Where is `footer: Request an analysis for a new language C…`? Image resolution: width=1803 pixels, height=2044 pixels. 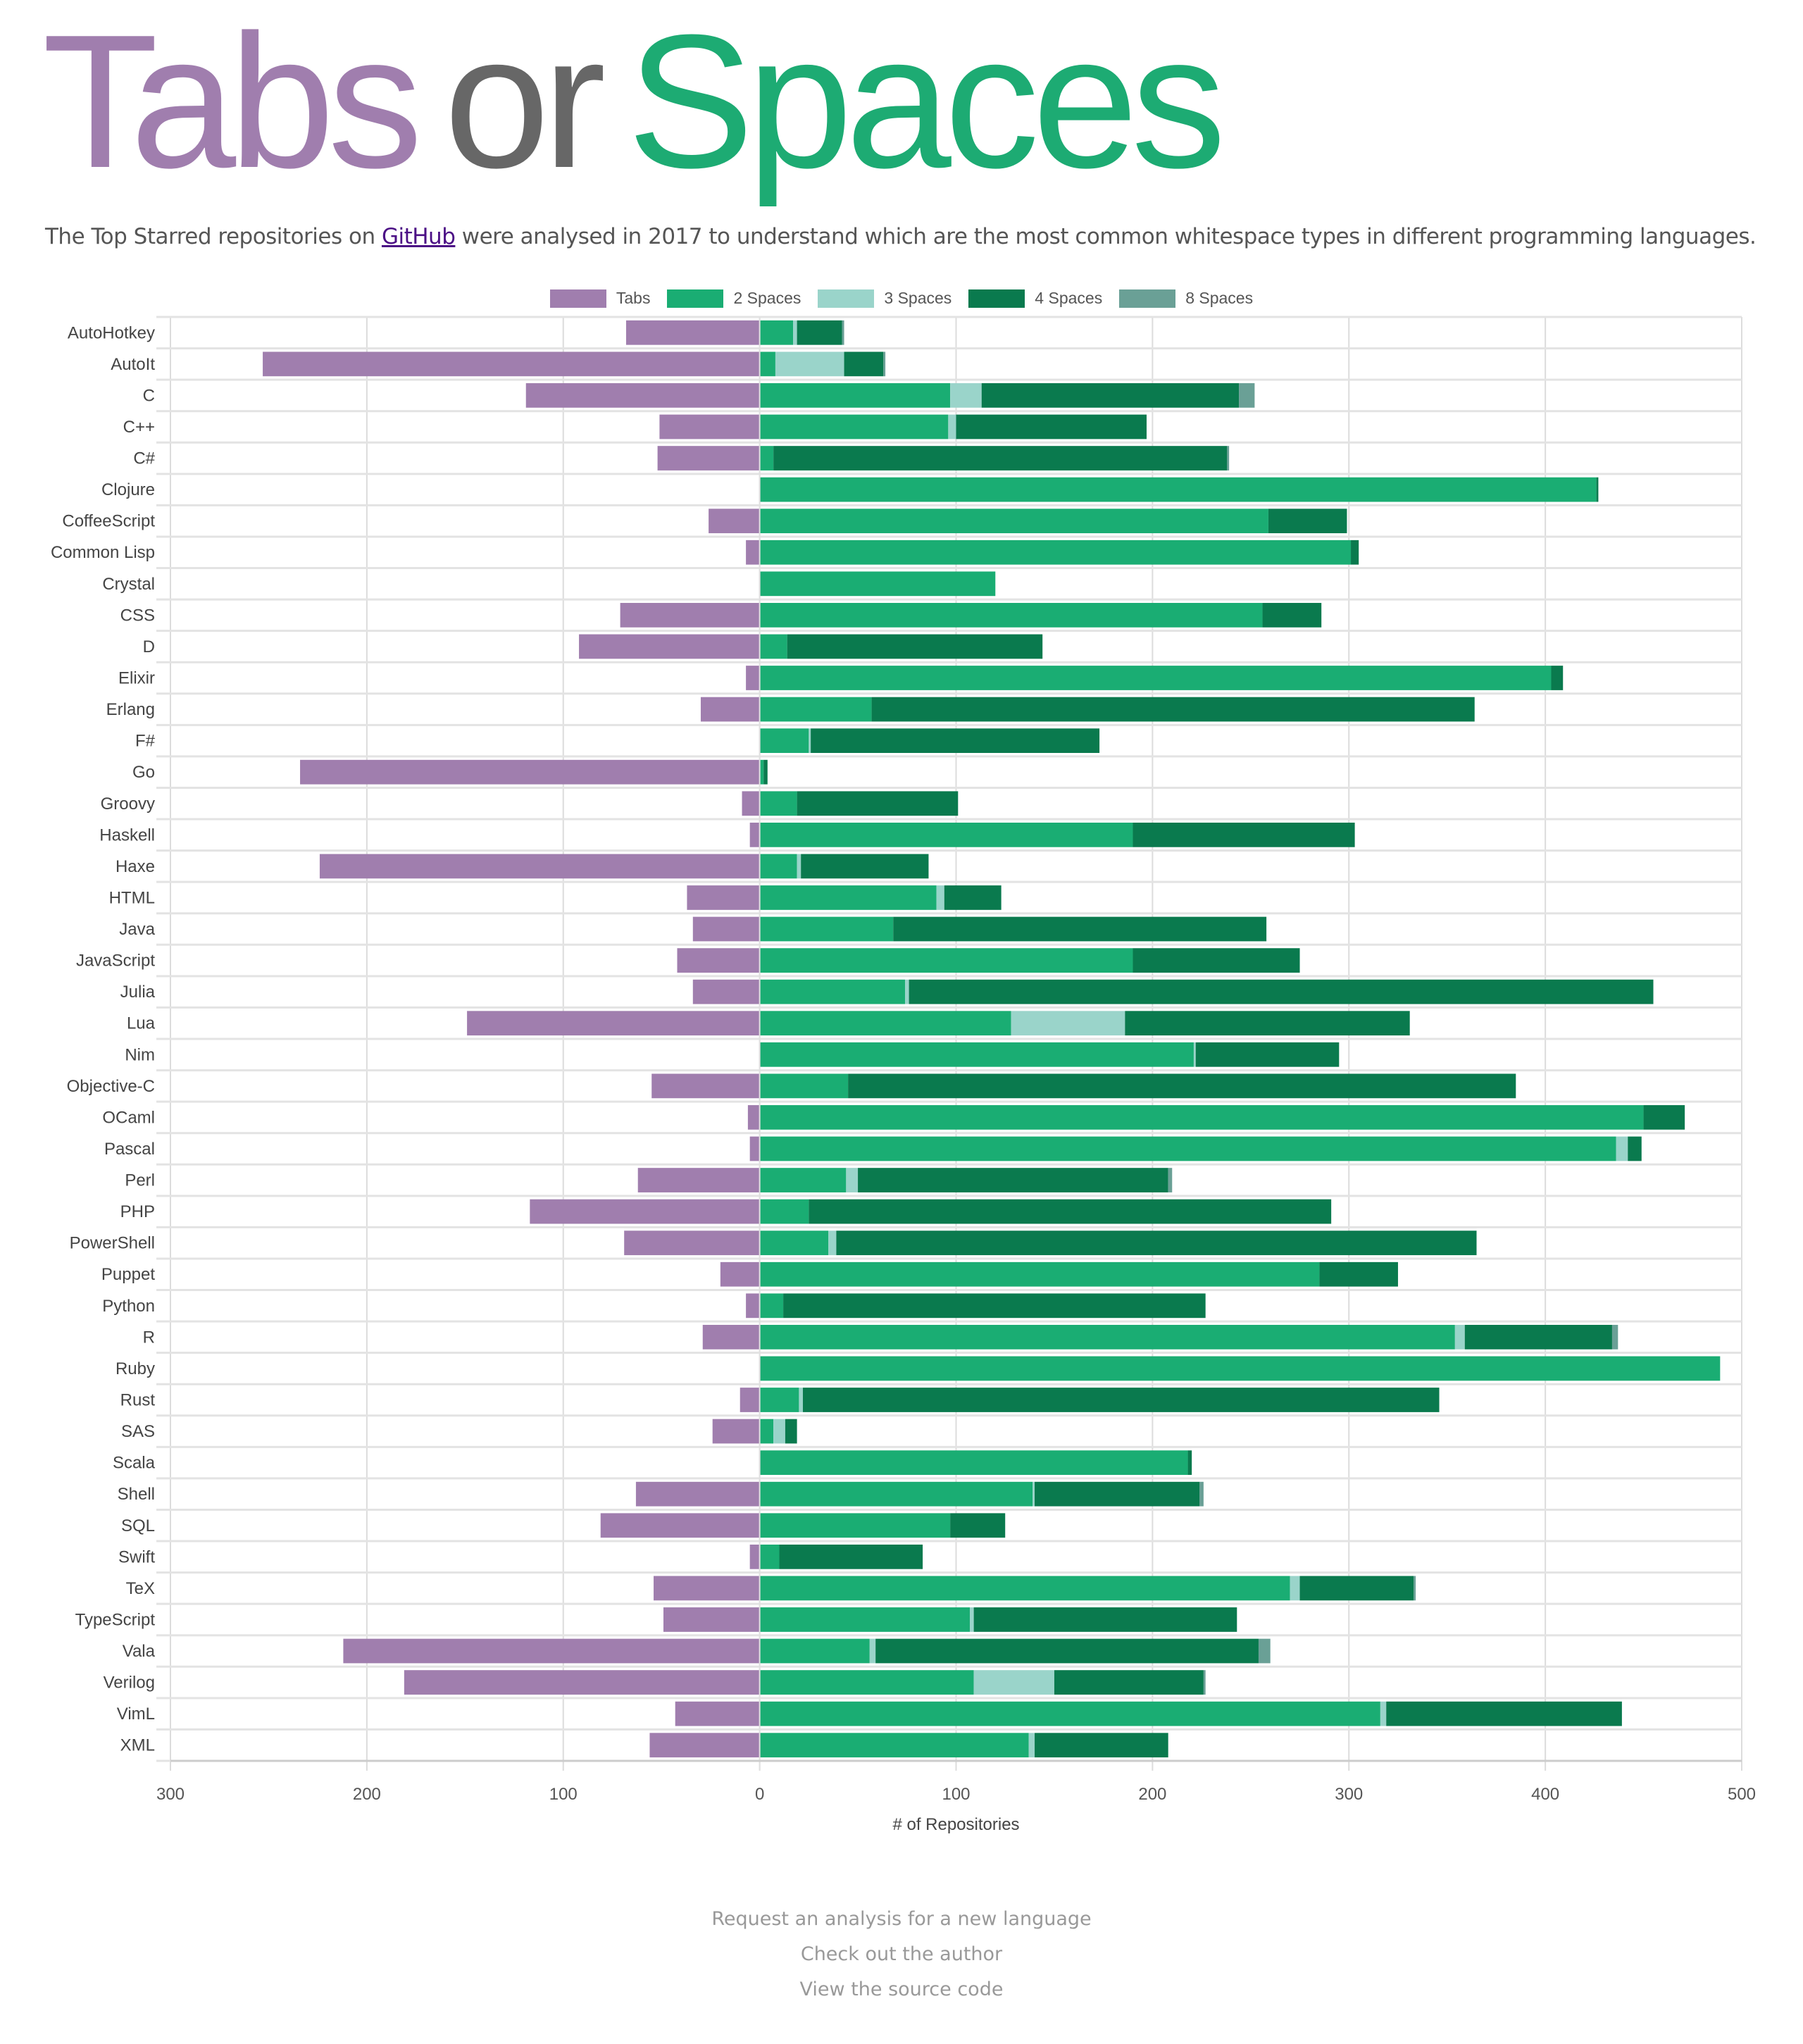
footer: Request an analysis for a new language C… is located at coordinates (901, 1954).